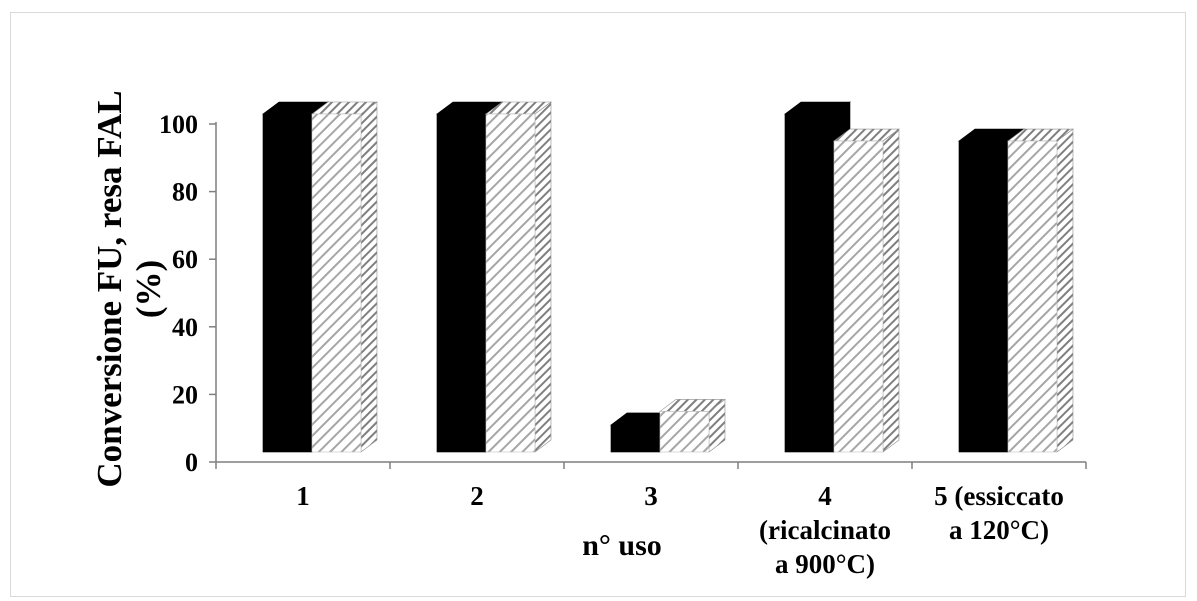 This screenshot has width=1197, height=601. Describe the element at coordinates (999, 496) in the screenshot. I see `x-category-label: 5 (essiccato` at that location.